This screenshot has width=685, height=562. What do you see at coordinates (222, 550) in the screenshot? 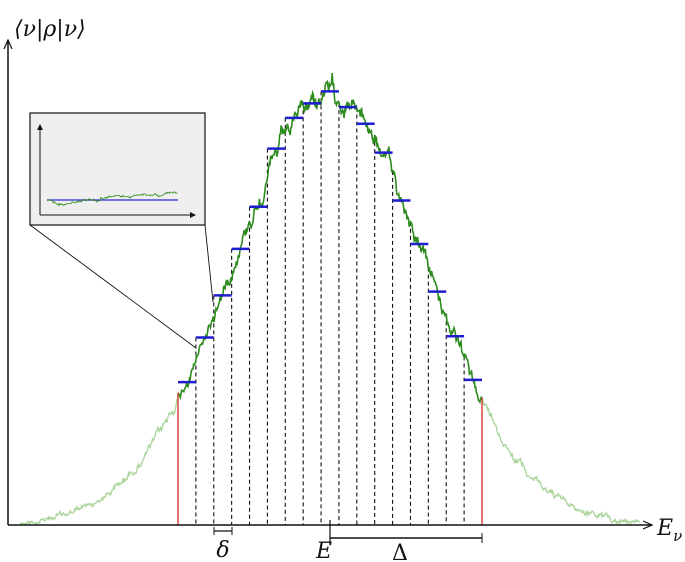
I see `delta-label: δ` at bounding box center [222, 550].